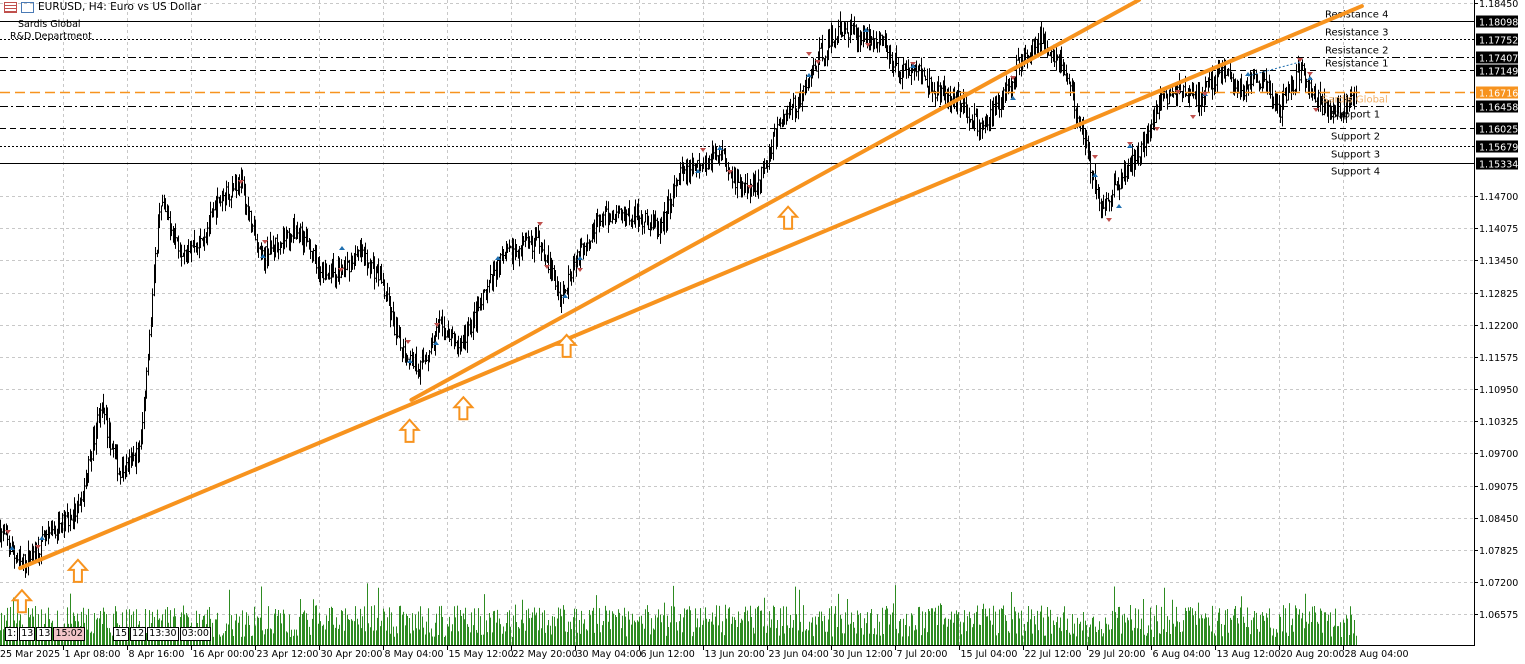  I want to click on time-tick-label: 22 May 20:00, so click(545, 654).